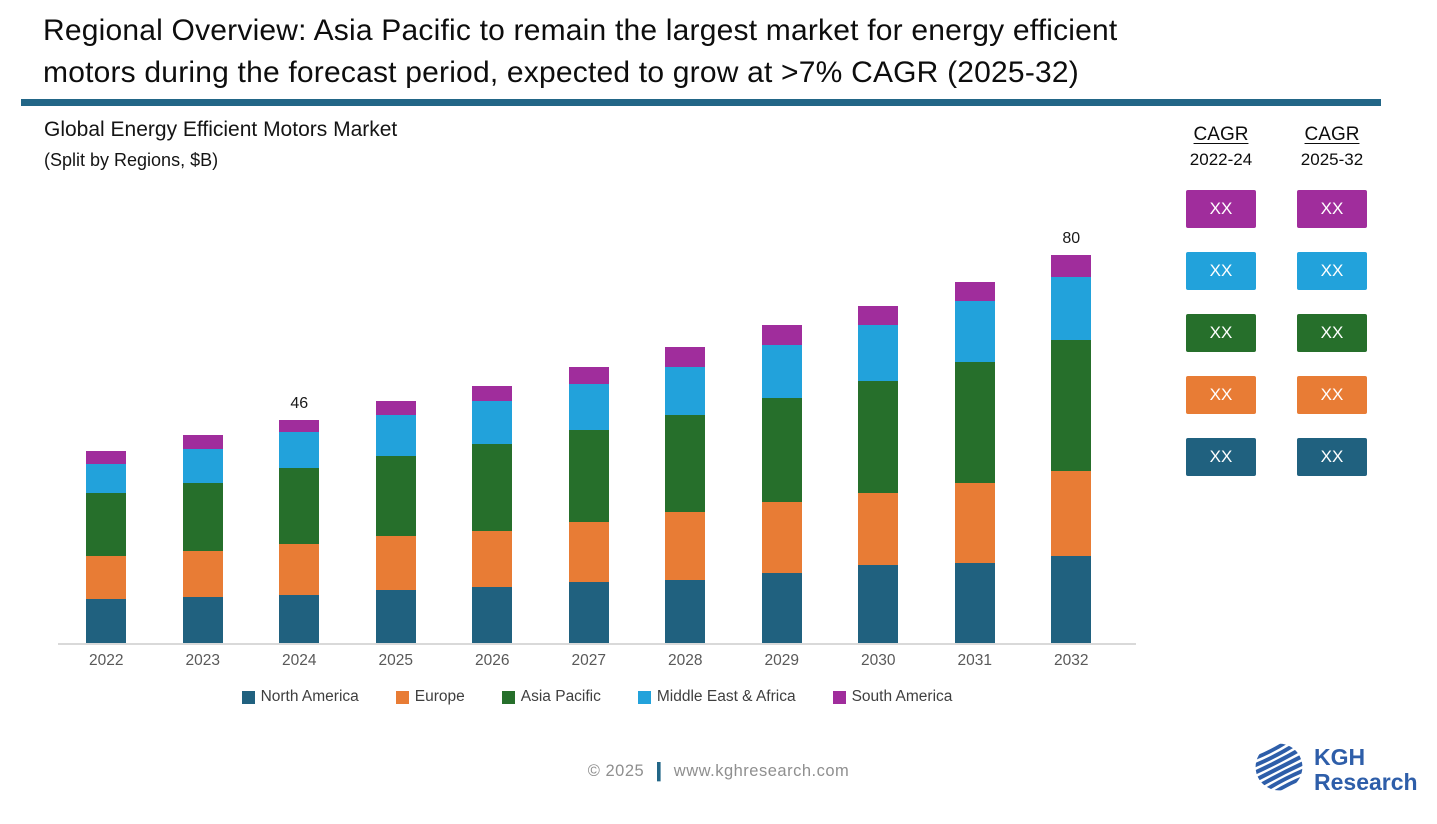 The width and height of the screenshot is (1437, 824). Describe the element at coordinates (761, 771) in the screenshot. I see `footer-website: www.kghresearch.com` at that location.